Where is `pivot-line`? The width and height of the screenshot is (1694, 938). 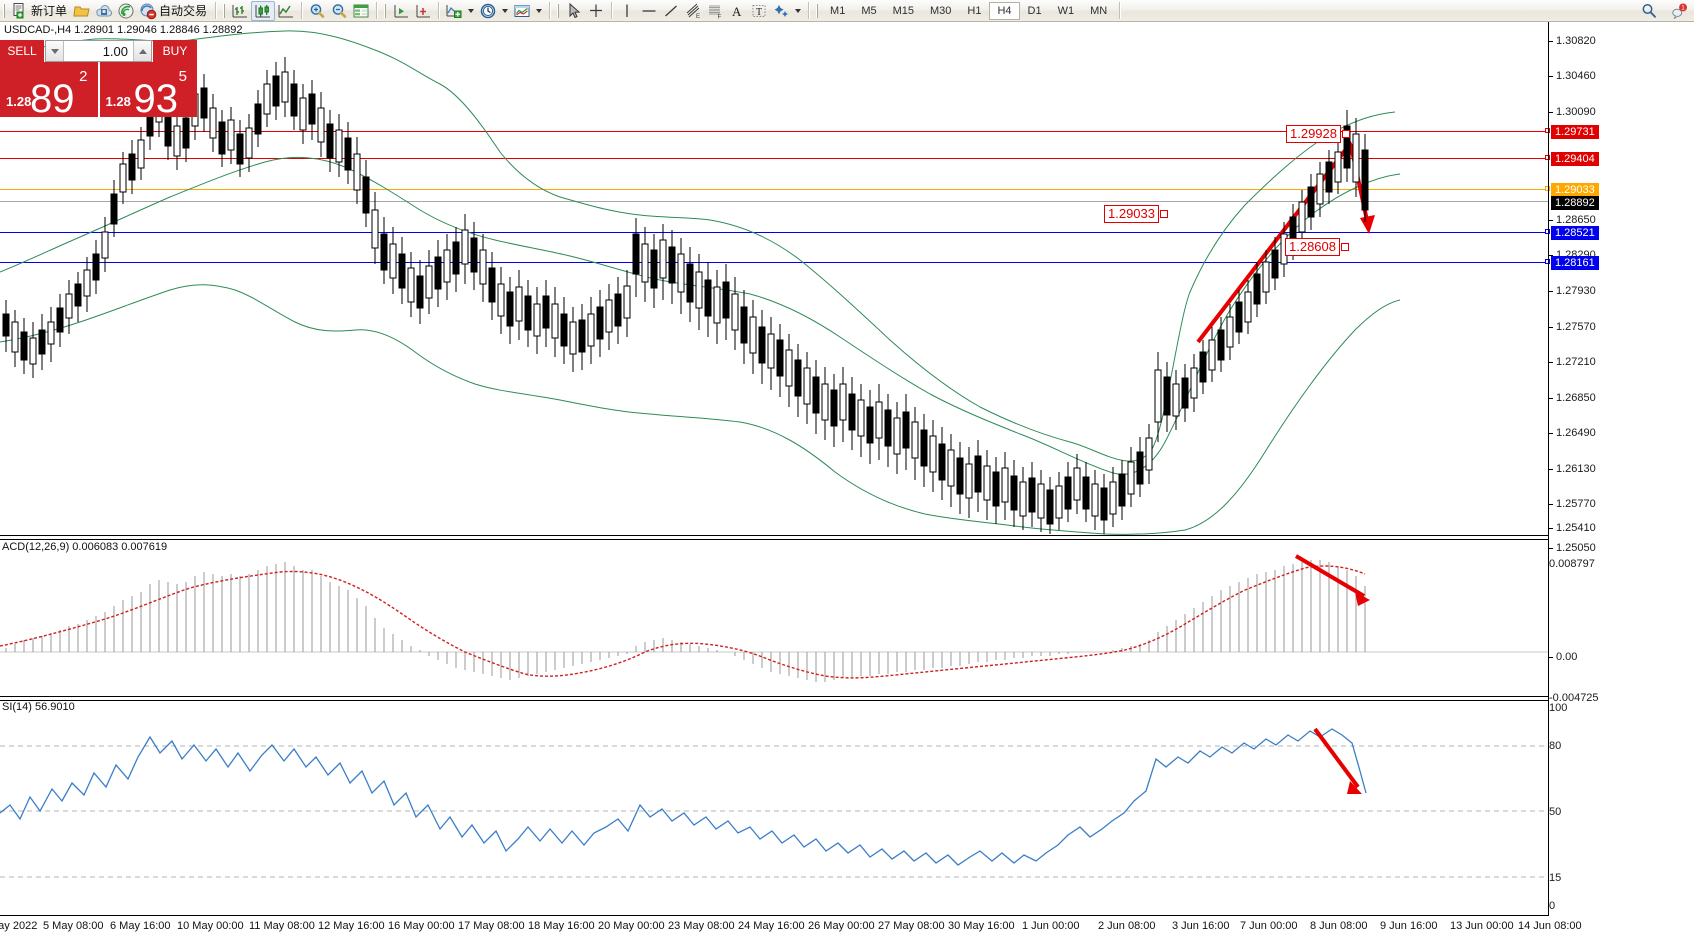
pivot-line is located at coordinates (774, 189).